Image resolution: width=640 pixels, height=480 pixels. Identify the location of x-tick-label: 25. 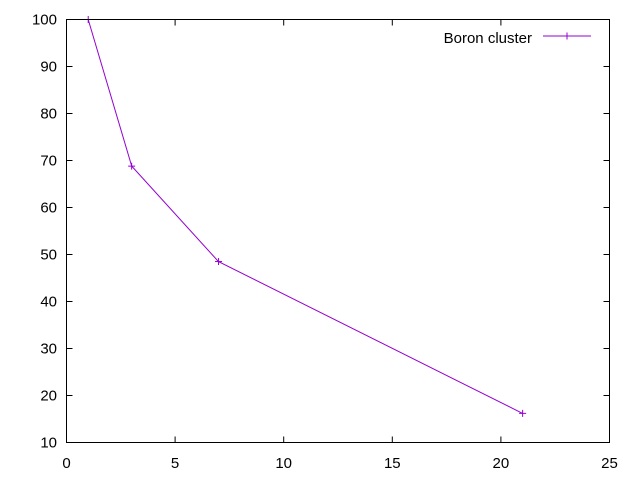
(609, 463).